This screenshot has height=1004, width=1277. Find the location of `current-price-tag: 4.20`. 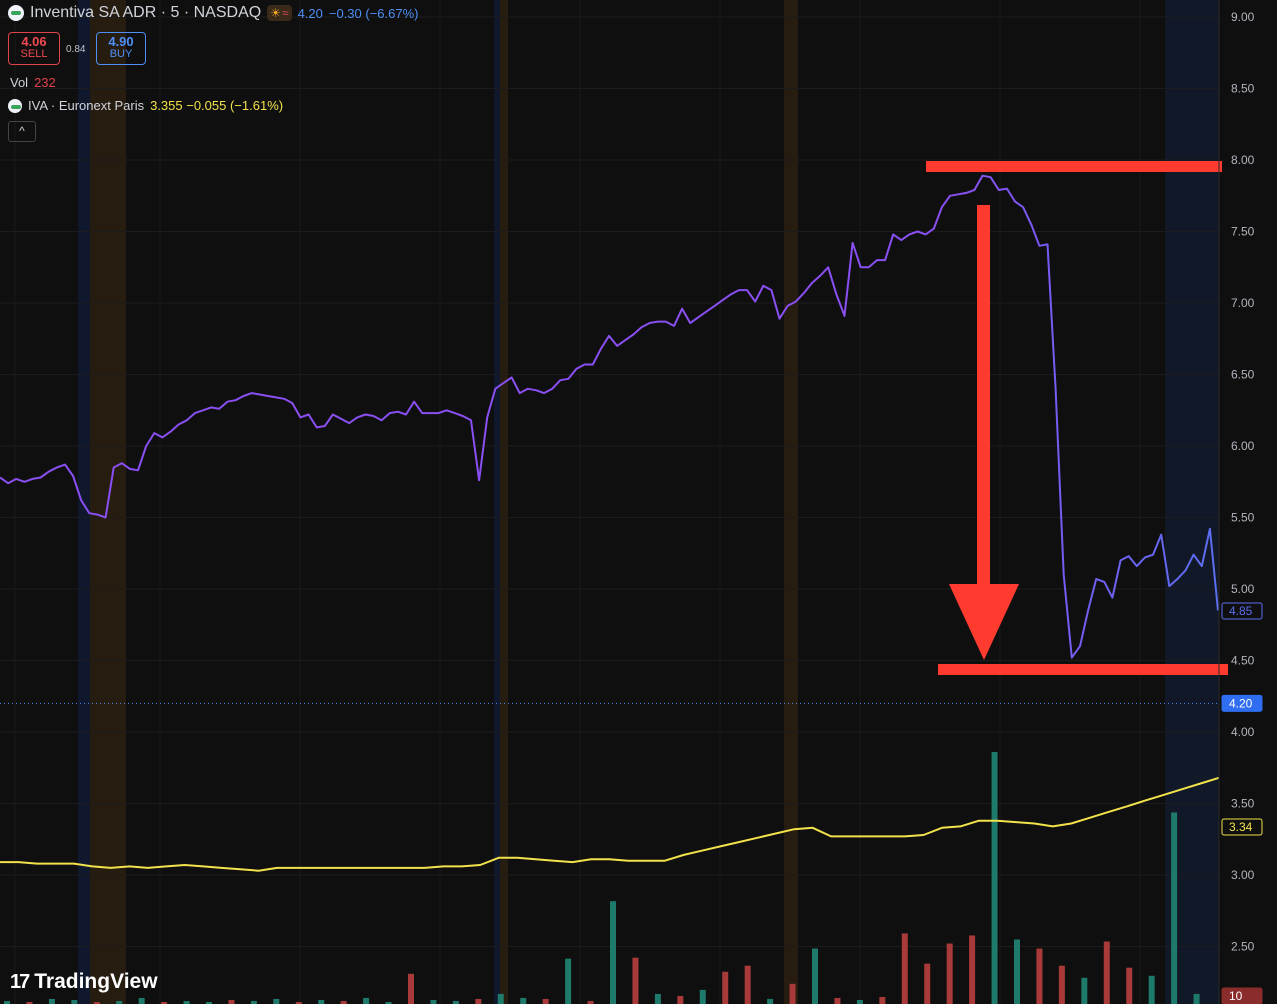

current-price-tag: 4.20 is located at coordinates (1241, 703).